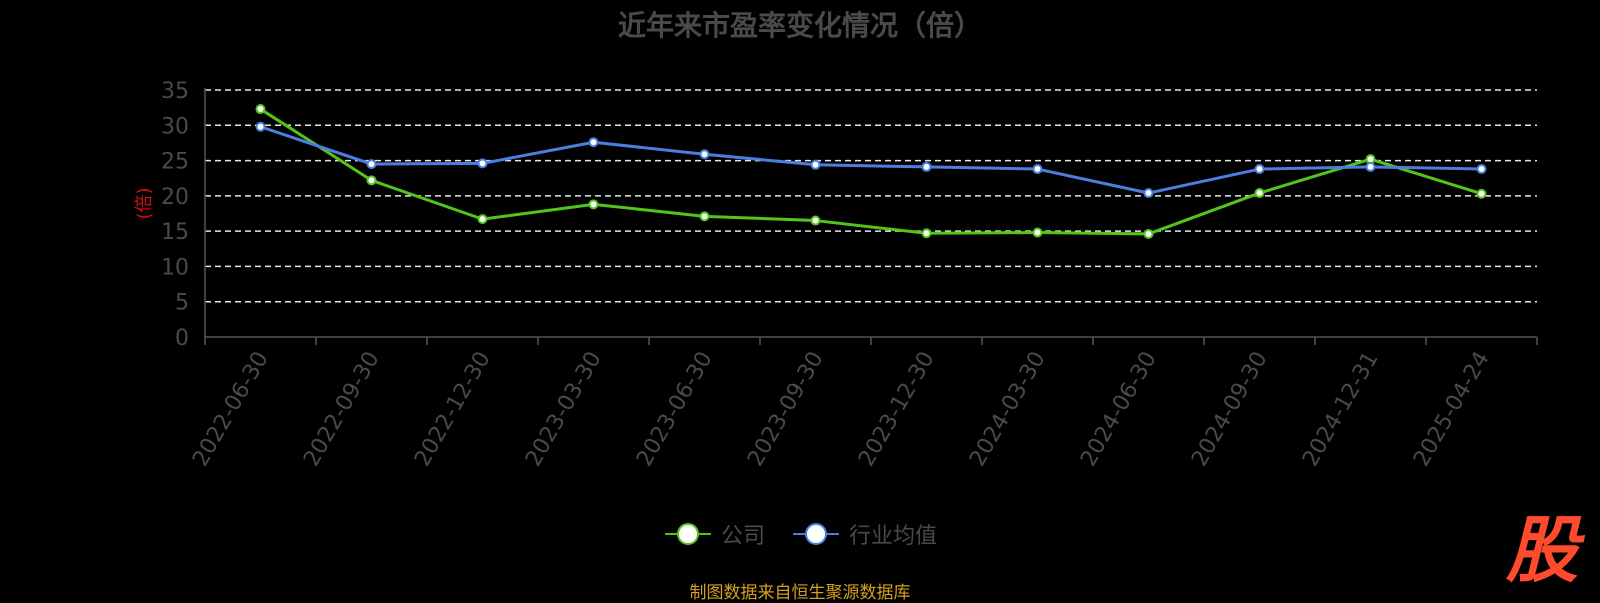 The image size is (1600, 603). Describe the element at coordinates (799, 25) in the screenshot. I see `chart-title: 近年来市盈率变化情况（倍）` at that location.